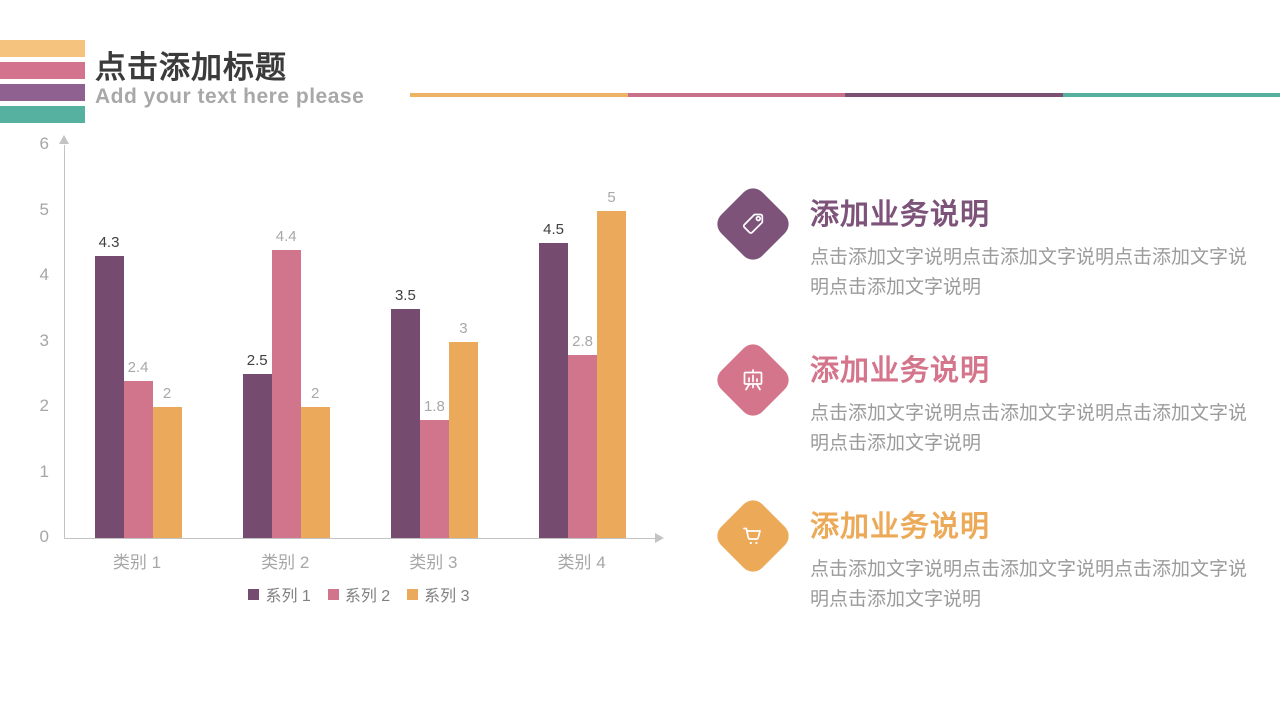 This screenshot has height=720, width=1280. I want to click on header-stripes, so click(42, 84).